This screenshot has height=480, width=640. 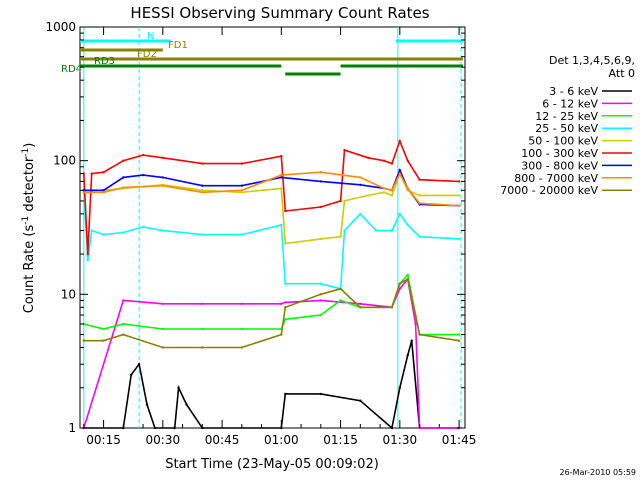 I want to click on y-tick-label-3: 1000, so click(x=60, y=27).